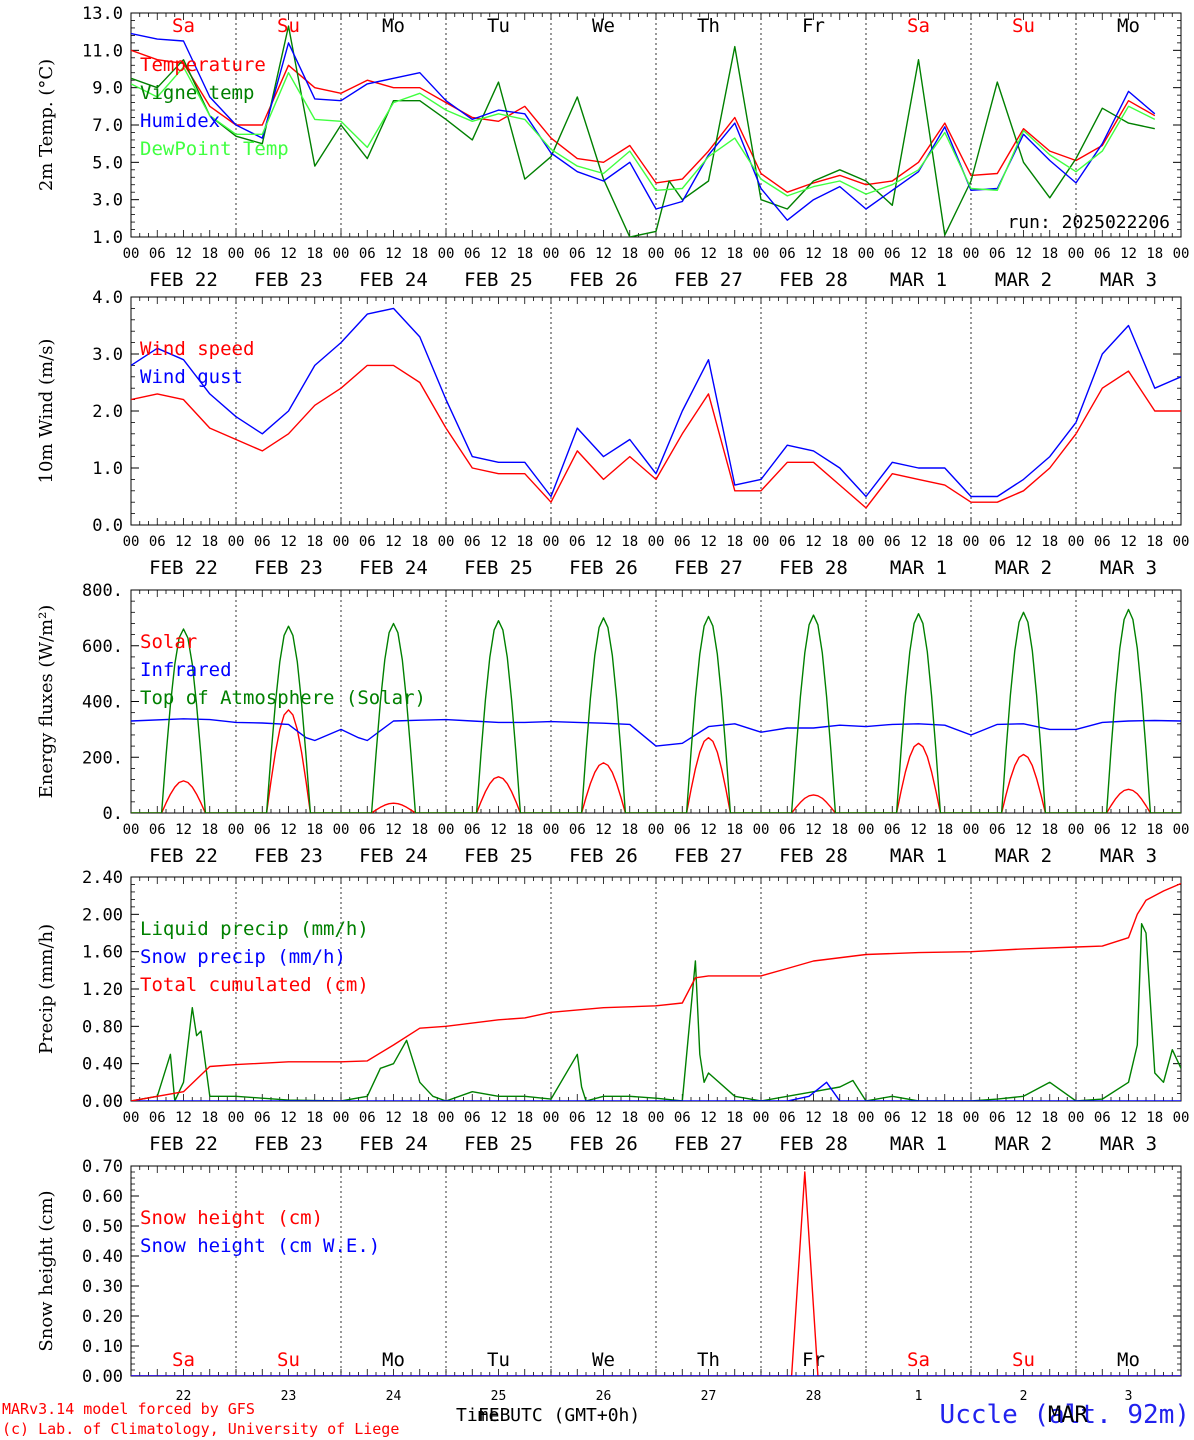  What do you see at coordinates (656, 402) in the screenshot?
I see `series-wind-gust` at bounding box center [656, 402].